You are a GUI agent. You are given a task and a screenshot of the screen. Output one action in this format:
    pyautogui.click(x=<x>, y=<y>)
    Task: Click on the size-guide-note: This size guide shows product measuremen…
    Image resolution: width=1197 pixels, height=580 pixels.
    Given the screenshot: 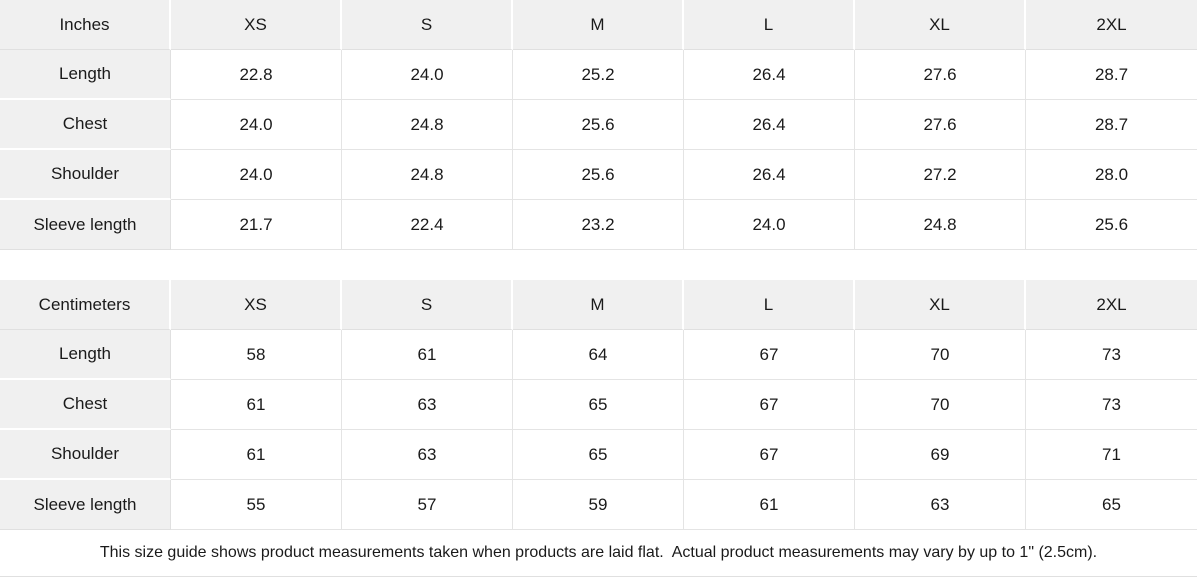 What is the action you would take?
    pyautogui.click(x=598, y=553)
    